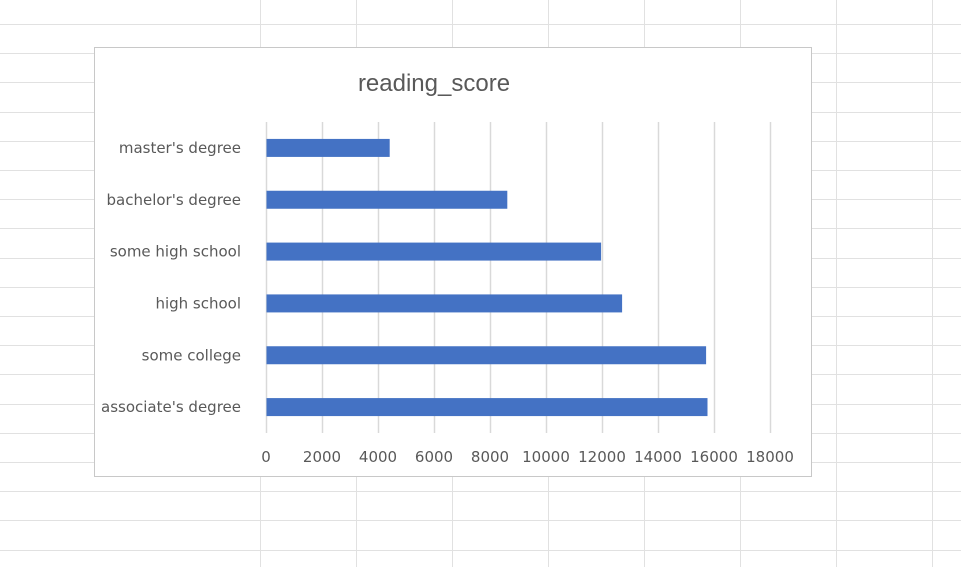  Describe the element at coordinates (490, 457) in the screenshot. I see `x-tick-label: 8000` at that location.